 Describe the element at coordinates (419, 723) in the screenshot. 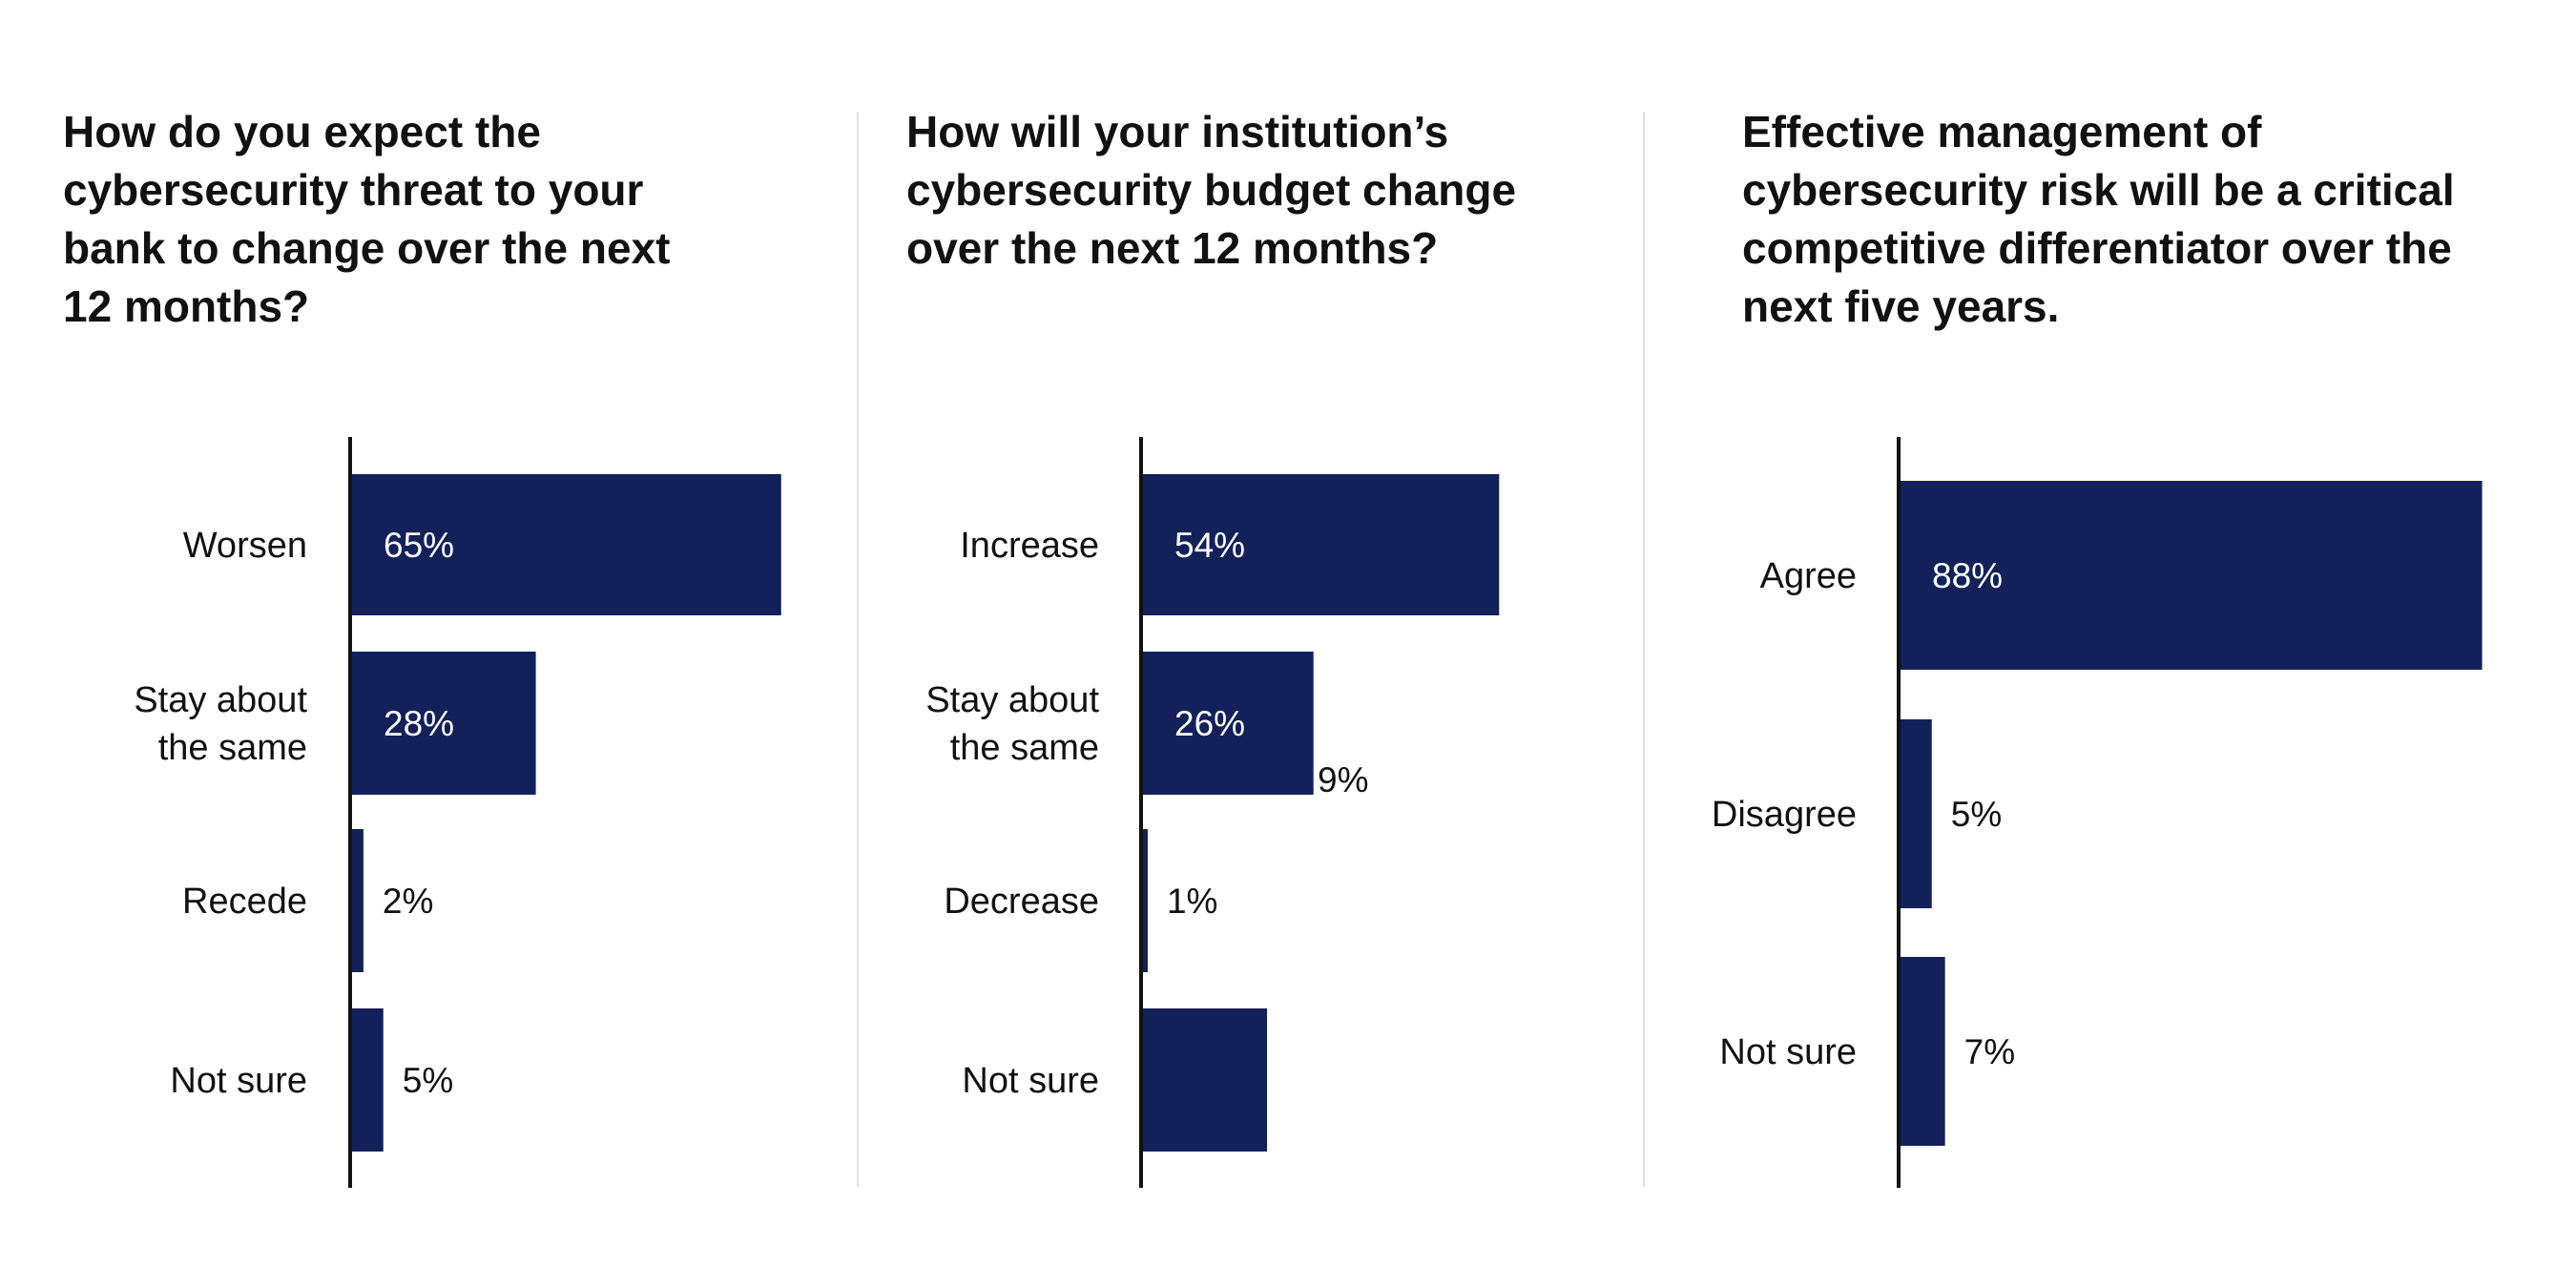

I see `value-label: 28%` at that location.